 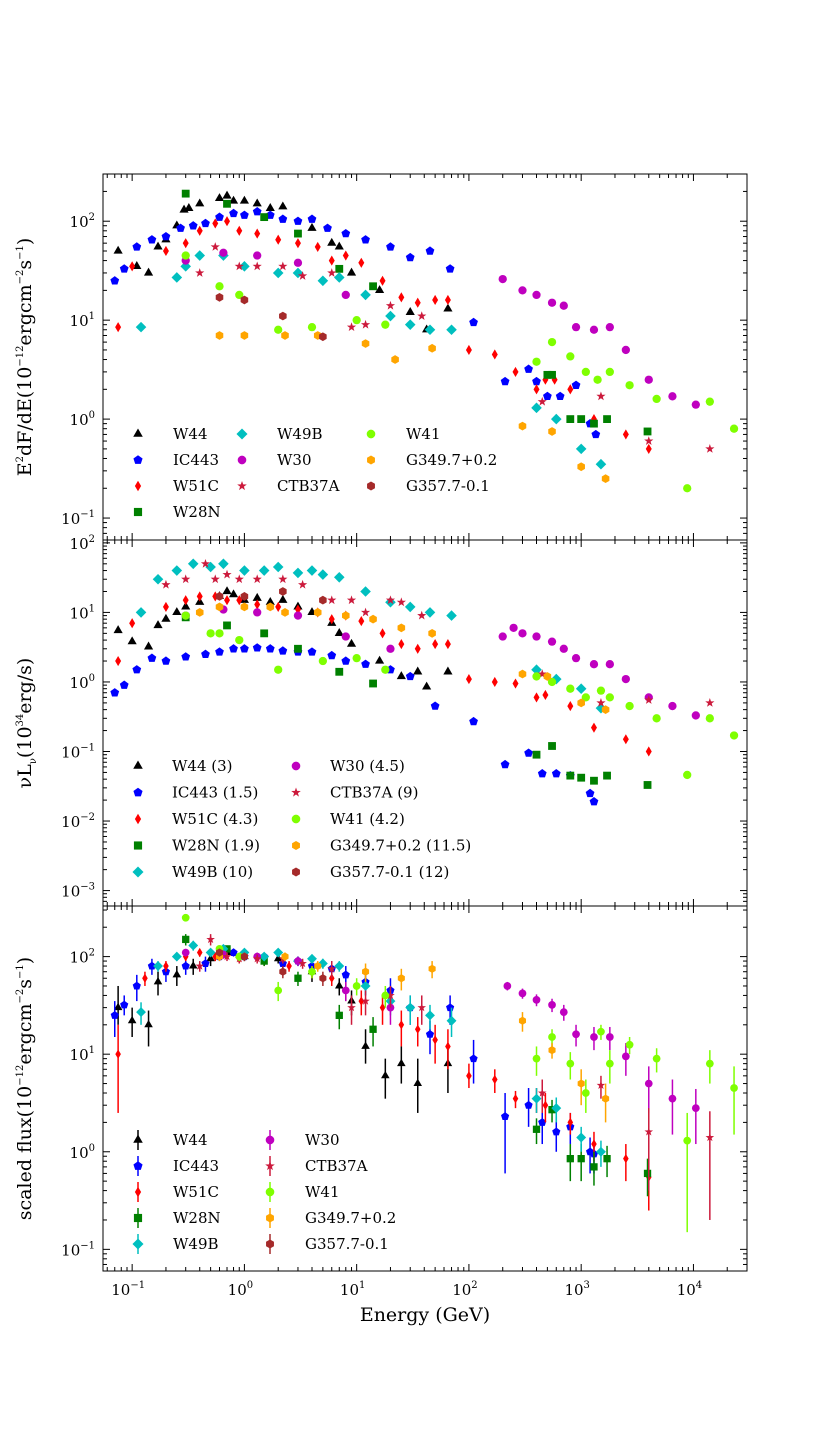 I want to click on legend-label: IC443, so click(x=196, y=460).